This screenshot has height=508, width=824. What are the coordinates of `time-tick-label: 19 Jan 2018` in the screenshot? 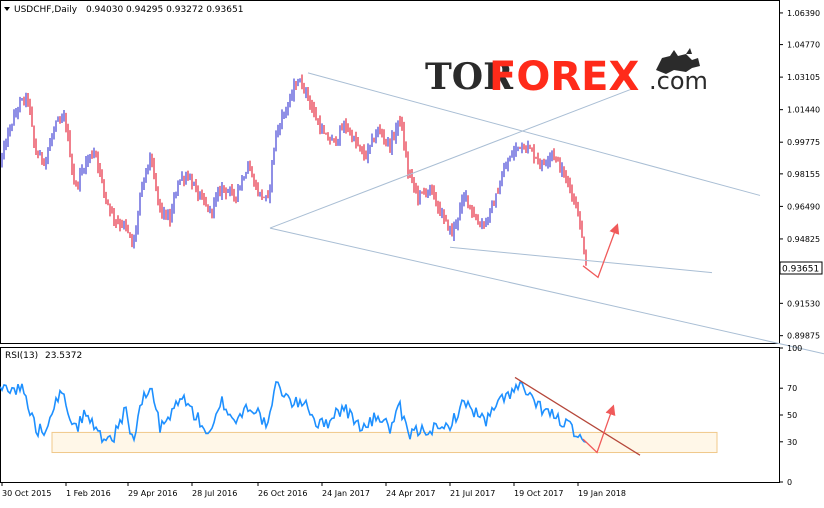 It's located at (602, 493).